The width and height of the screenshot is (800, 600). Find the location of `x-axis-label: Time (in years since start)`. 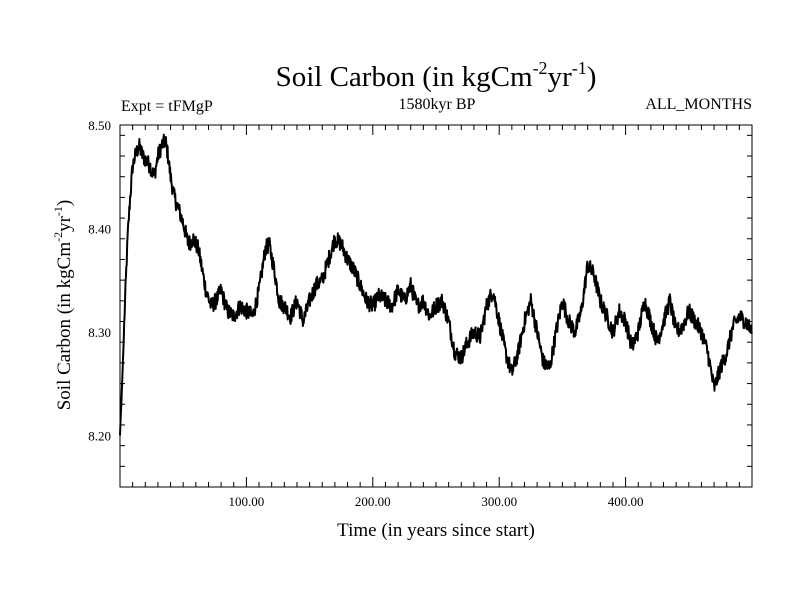

x-axis-label: Time (in years since start) is located at coordinates (436, 530).